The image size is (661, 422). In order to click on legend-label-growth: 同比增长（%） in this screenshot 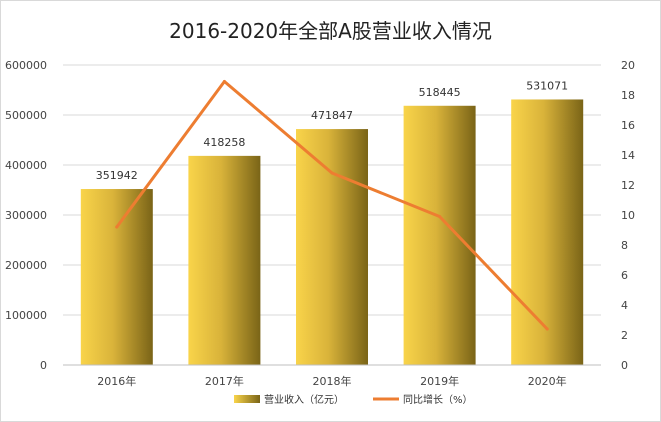, I will do `click(438, 399)`.